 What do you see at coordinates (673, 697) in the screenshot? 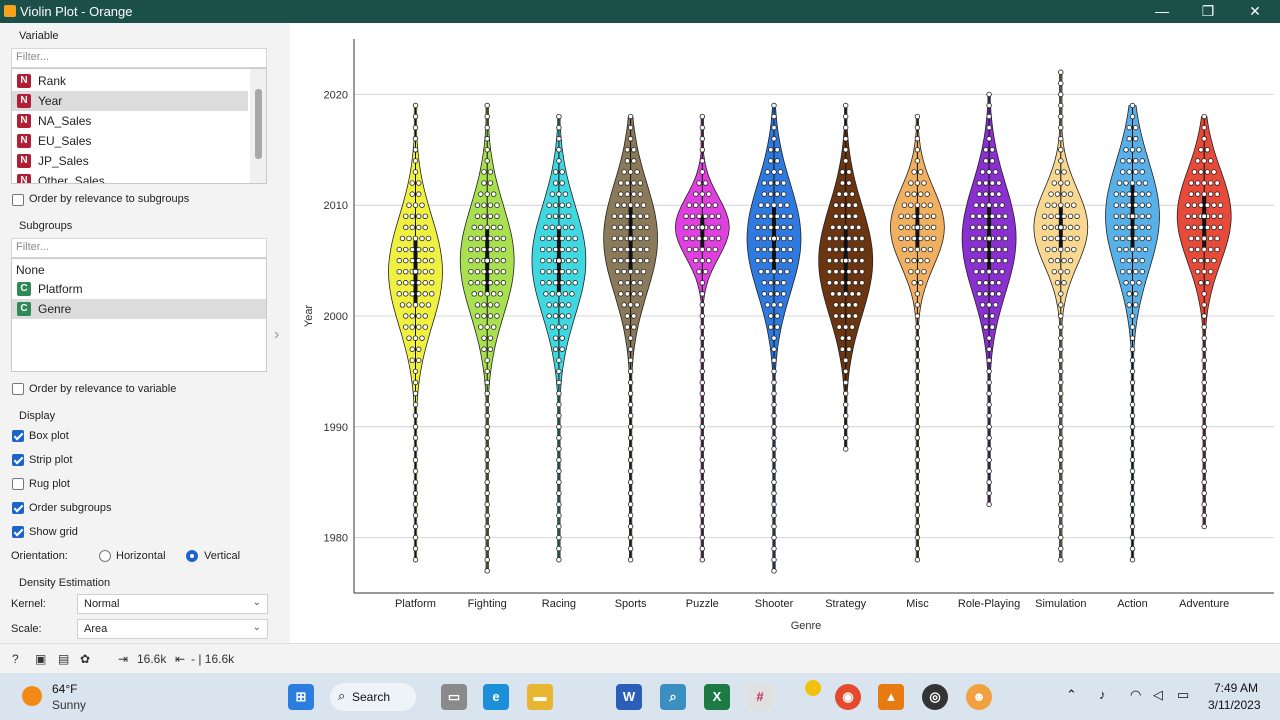
I see `magnifier-icon: ⌕` at bounding box center [673, 697].